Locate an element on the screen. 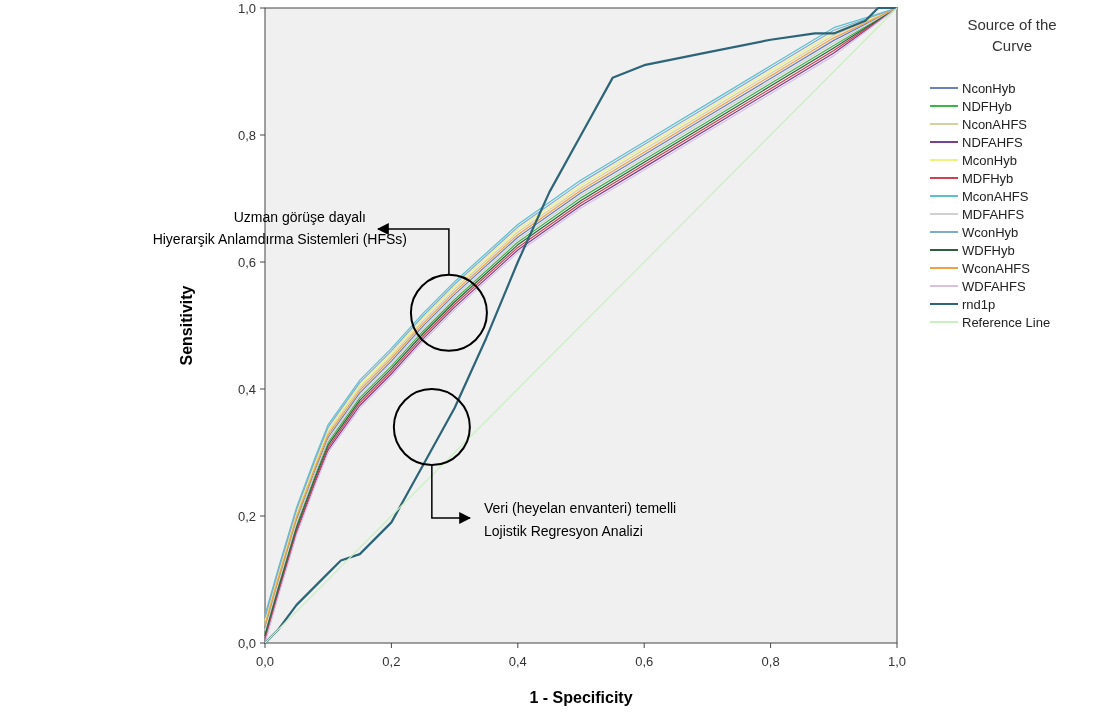  legend-label: NconHyb is located at coordinates (989, 88).